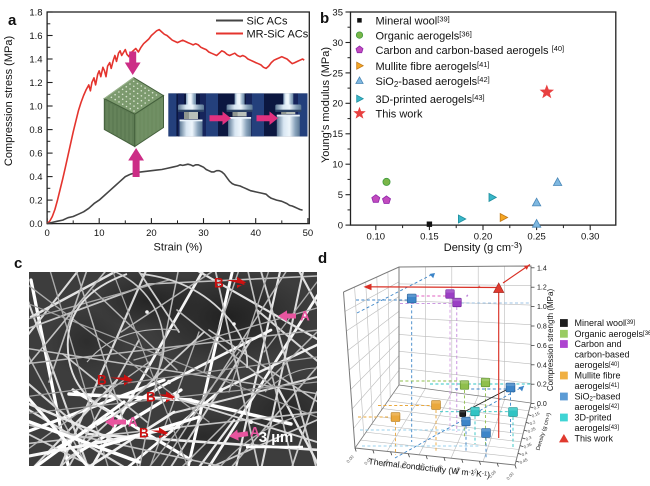 The width and height of the screenshot is (650, 486). I want to click on svg-text: 0.07, so click(475, 472).